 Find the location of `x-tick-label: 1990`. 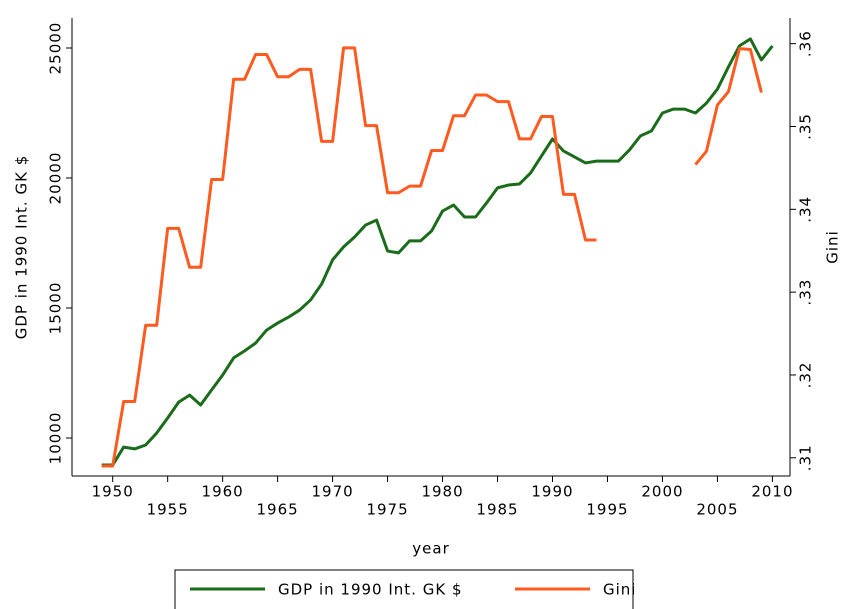

x-tick-label: 1990 is located at coordinates (552, 492).